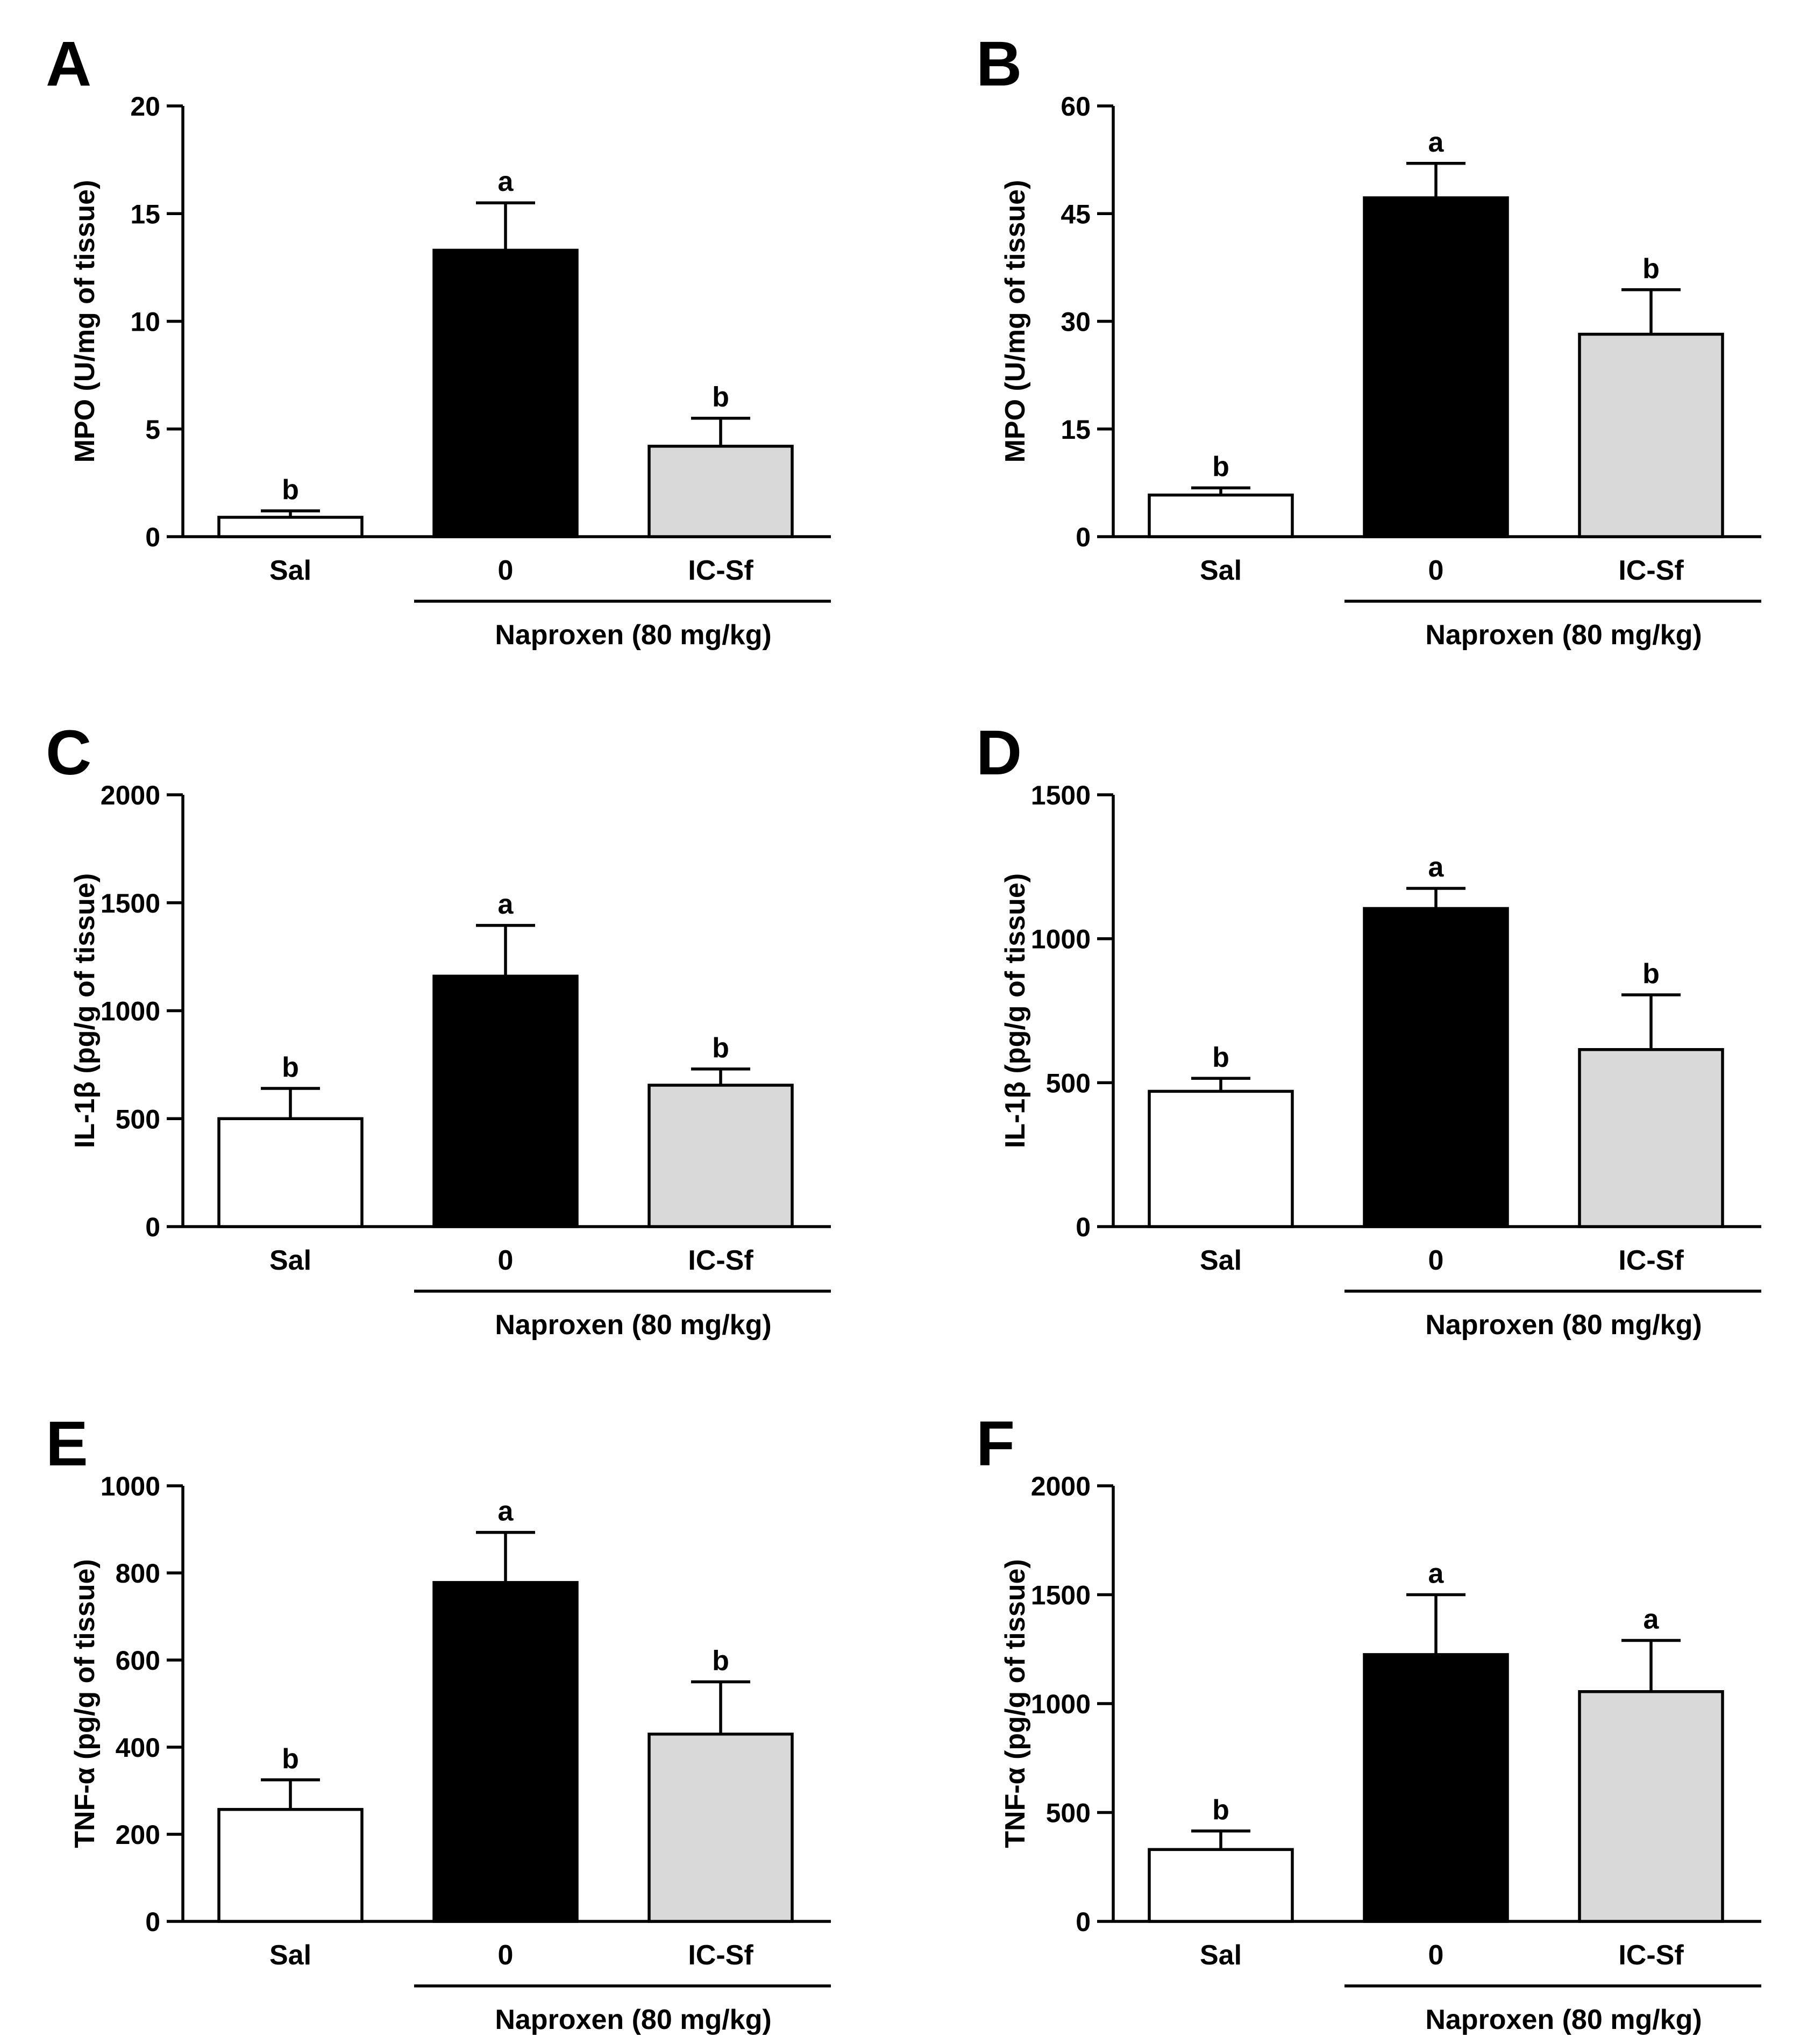 The image size is (1800, 2044). I want to click on y-tick-label: 60, so click(1076, 106).